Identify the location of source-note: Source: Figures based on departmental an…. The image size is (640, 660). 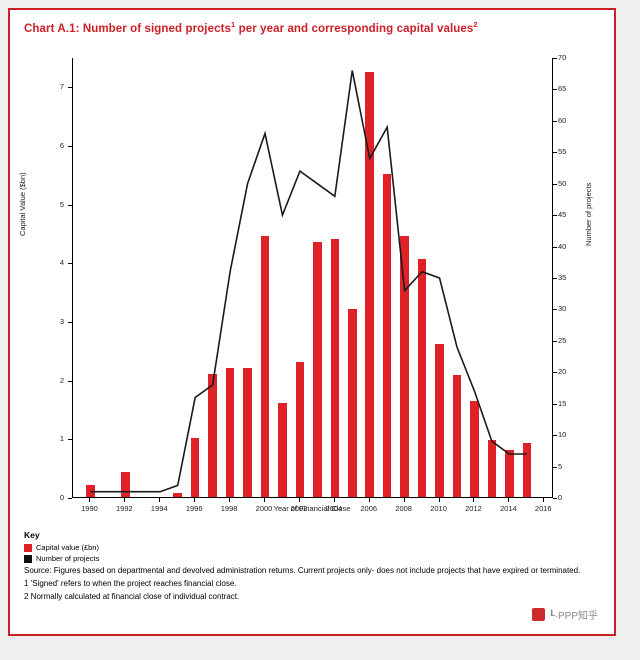
(302, 570).